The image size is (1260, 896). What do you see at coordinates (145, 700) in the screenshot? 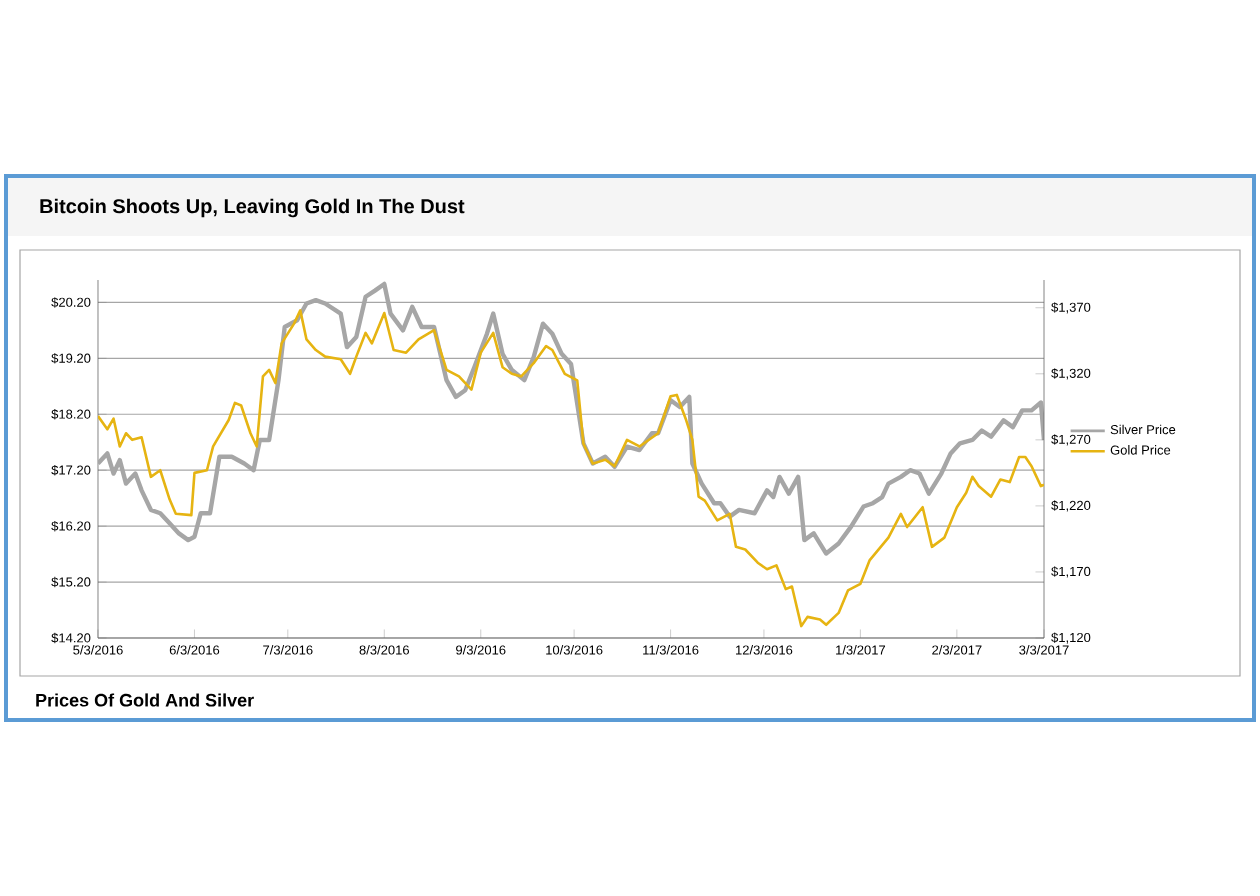
I see `text: Prices Of Gold And Silver` at bounding box center [145, 700].